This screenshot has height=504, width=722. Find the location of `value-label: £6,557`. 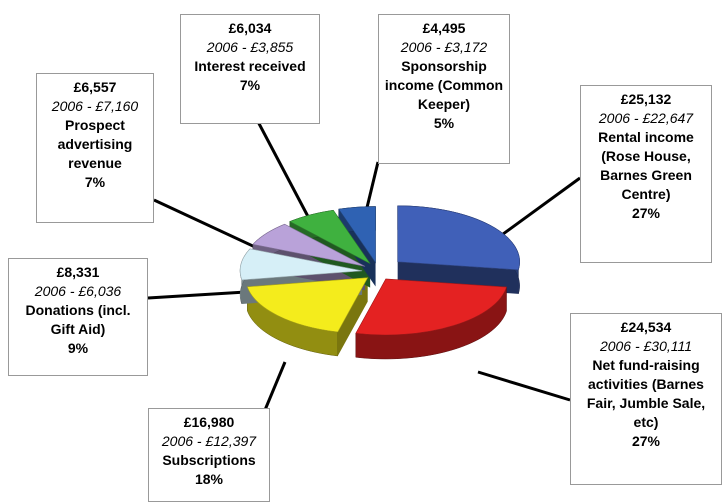

value-label: £6,557 is located at coordinates (95, 87).